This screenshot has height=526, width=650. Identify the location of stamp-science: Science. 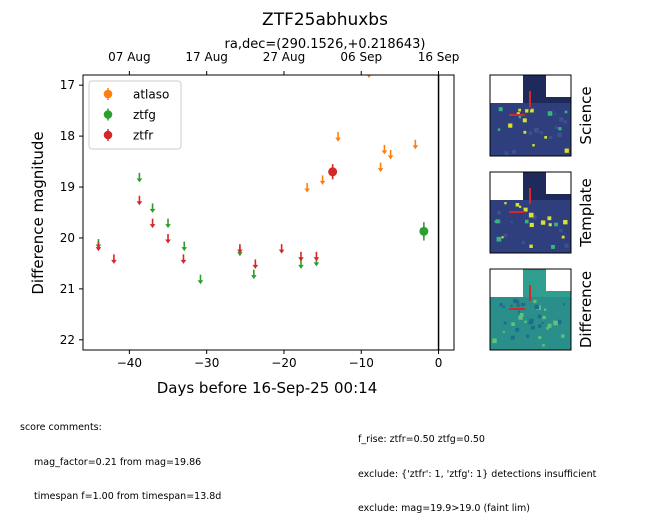
(542, 115).